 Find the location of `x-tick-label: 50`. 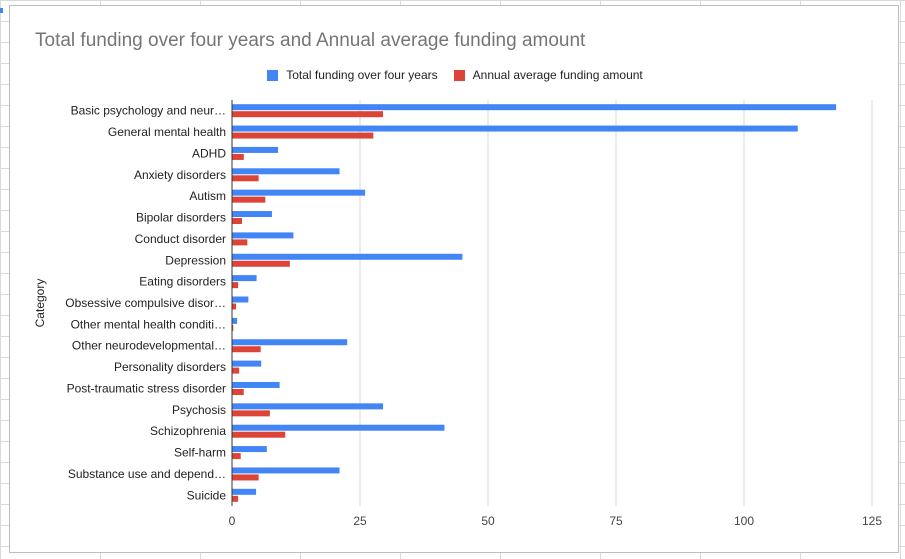

x-tick-label: 50 is located at coordinates (488, 521).